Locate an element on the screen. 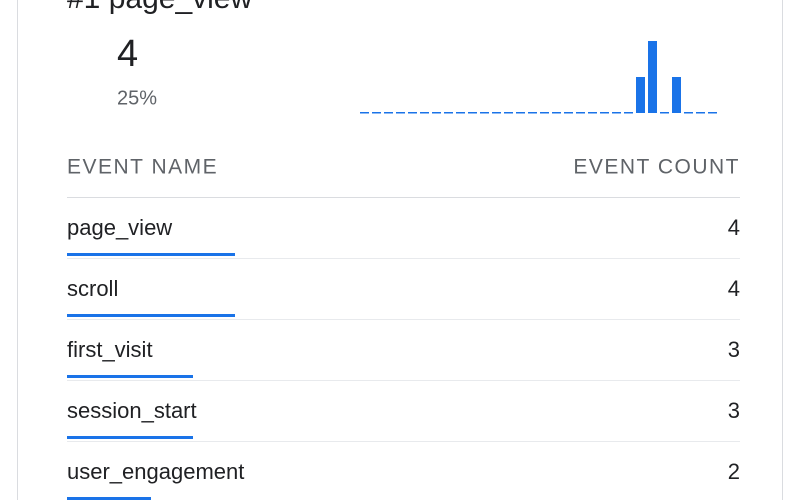 The width and height of the screenshot is (800, 500). event-count: 2 is located at coordinates (734, 471).